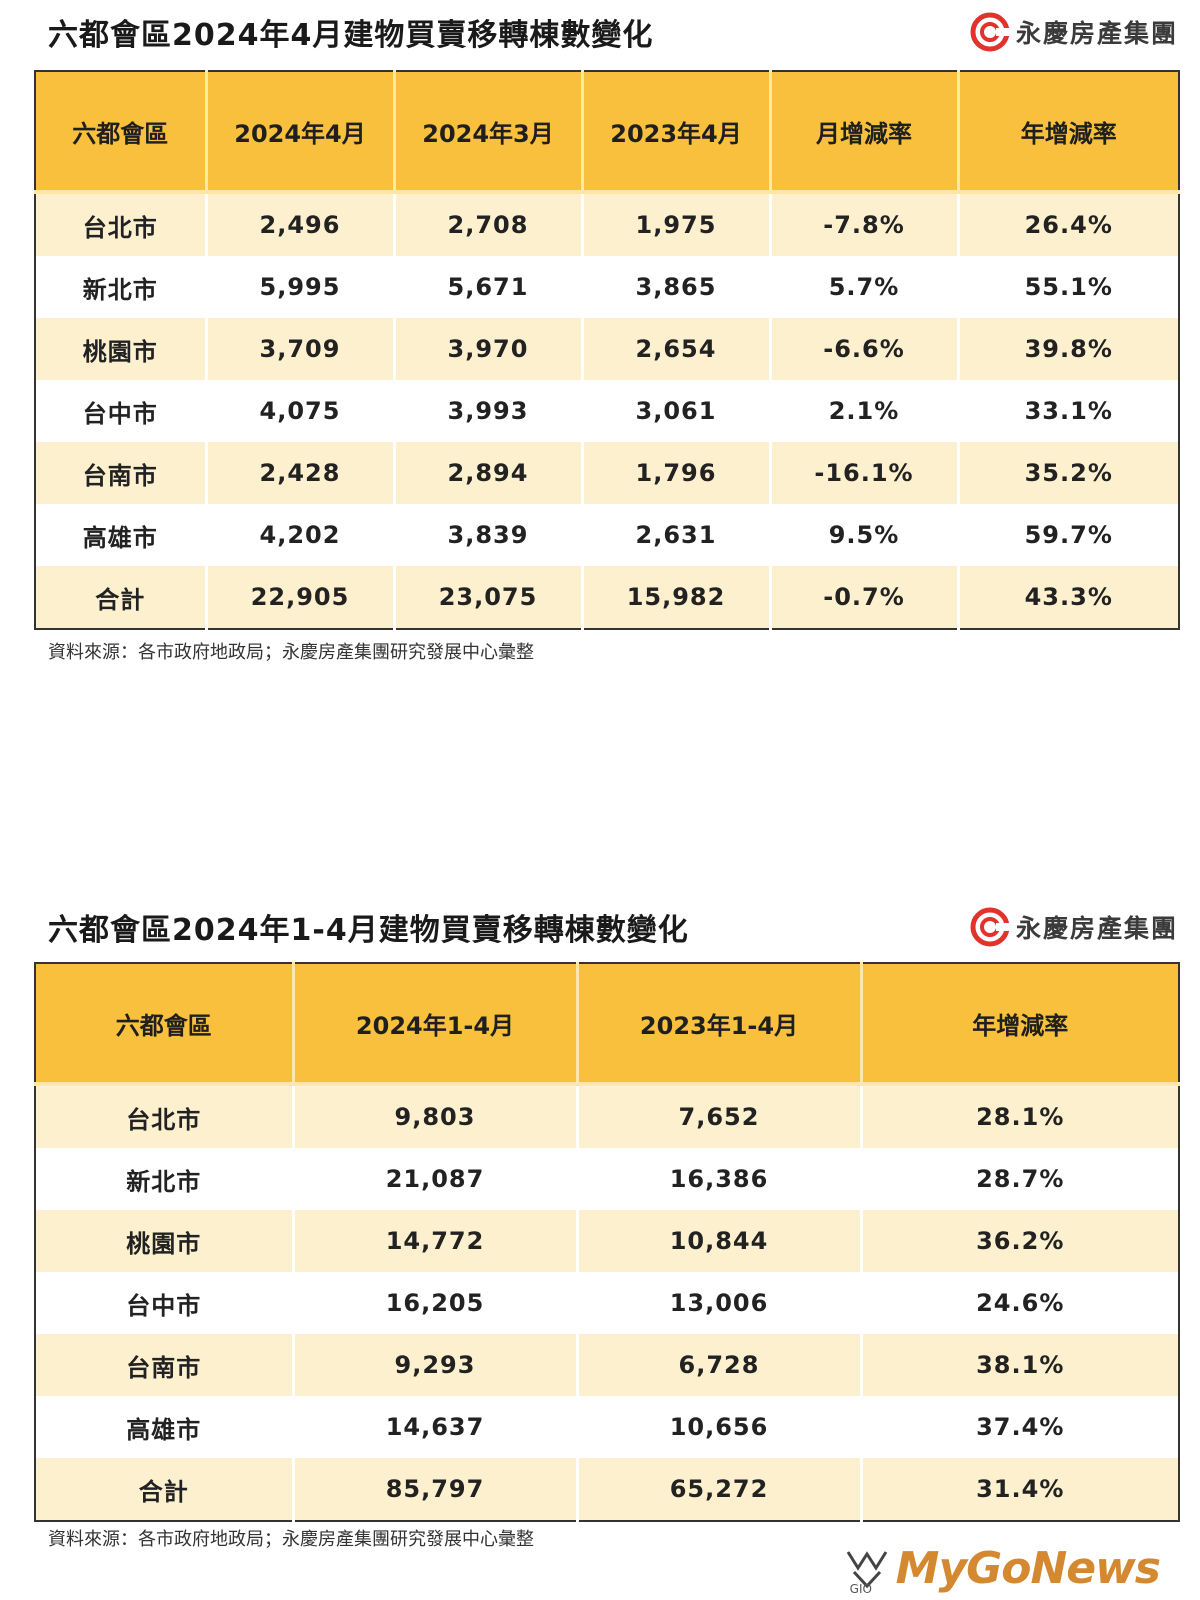 The width and height of the screenshot is (1200, 1600). Describe the element at coordinates (301, 224) in the screenshot. I see `value-cell: 2,496` at that location.